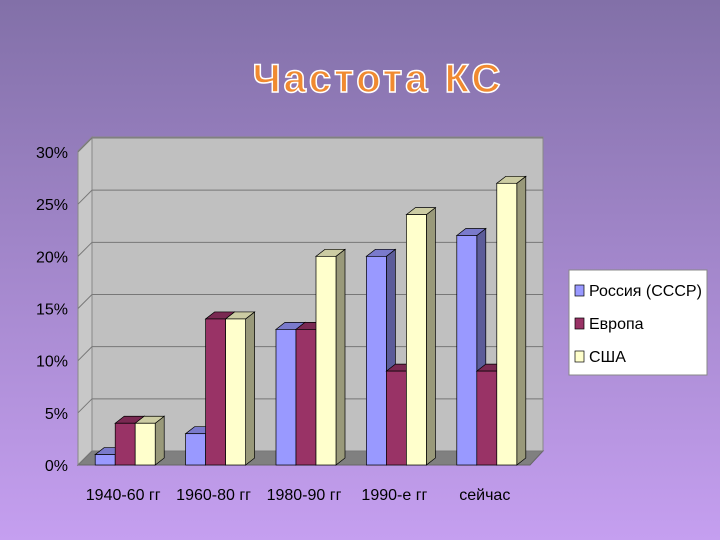  What do you see at coordinates (52, 257) in the screenshot?
I see `y-tick-label: 20%` at bounding box center [52, 257].